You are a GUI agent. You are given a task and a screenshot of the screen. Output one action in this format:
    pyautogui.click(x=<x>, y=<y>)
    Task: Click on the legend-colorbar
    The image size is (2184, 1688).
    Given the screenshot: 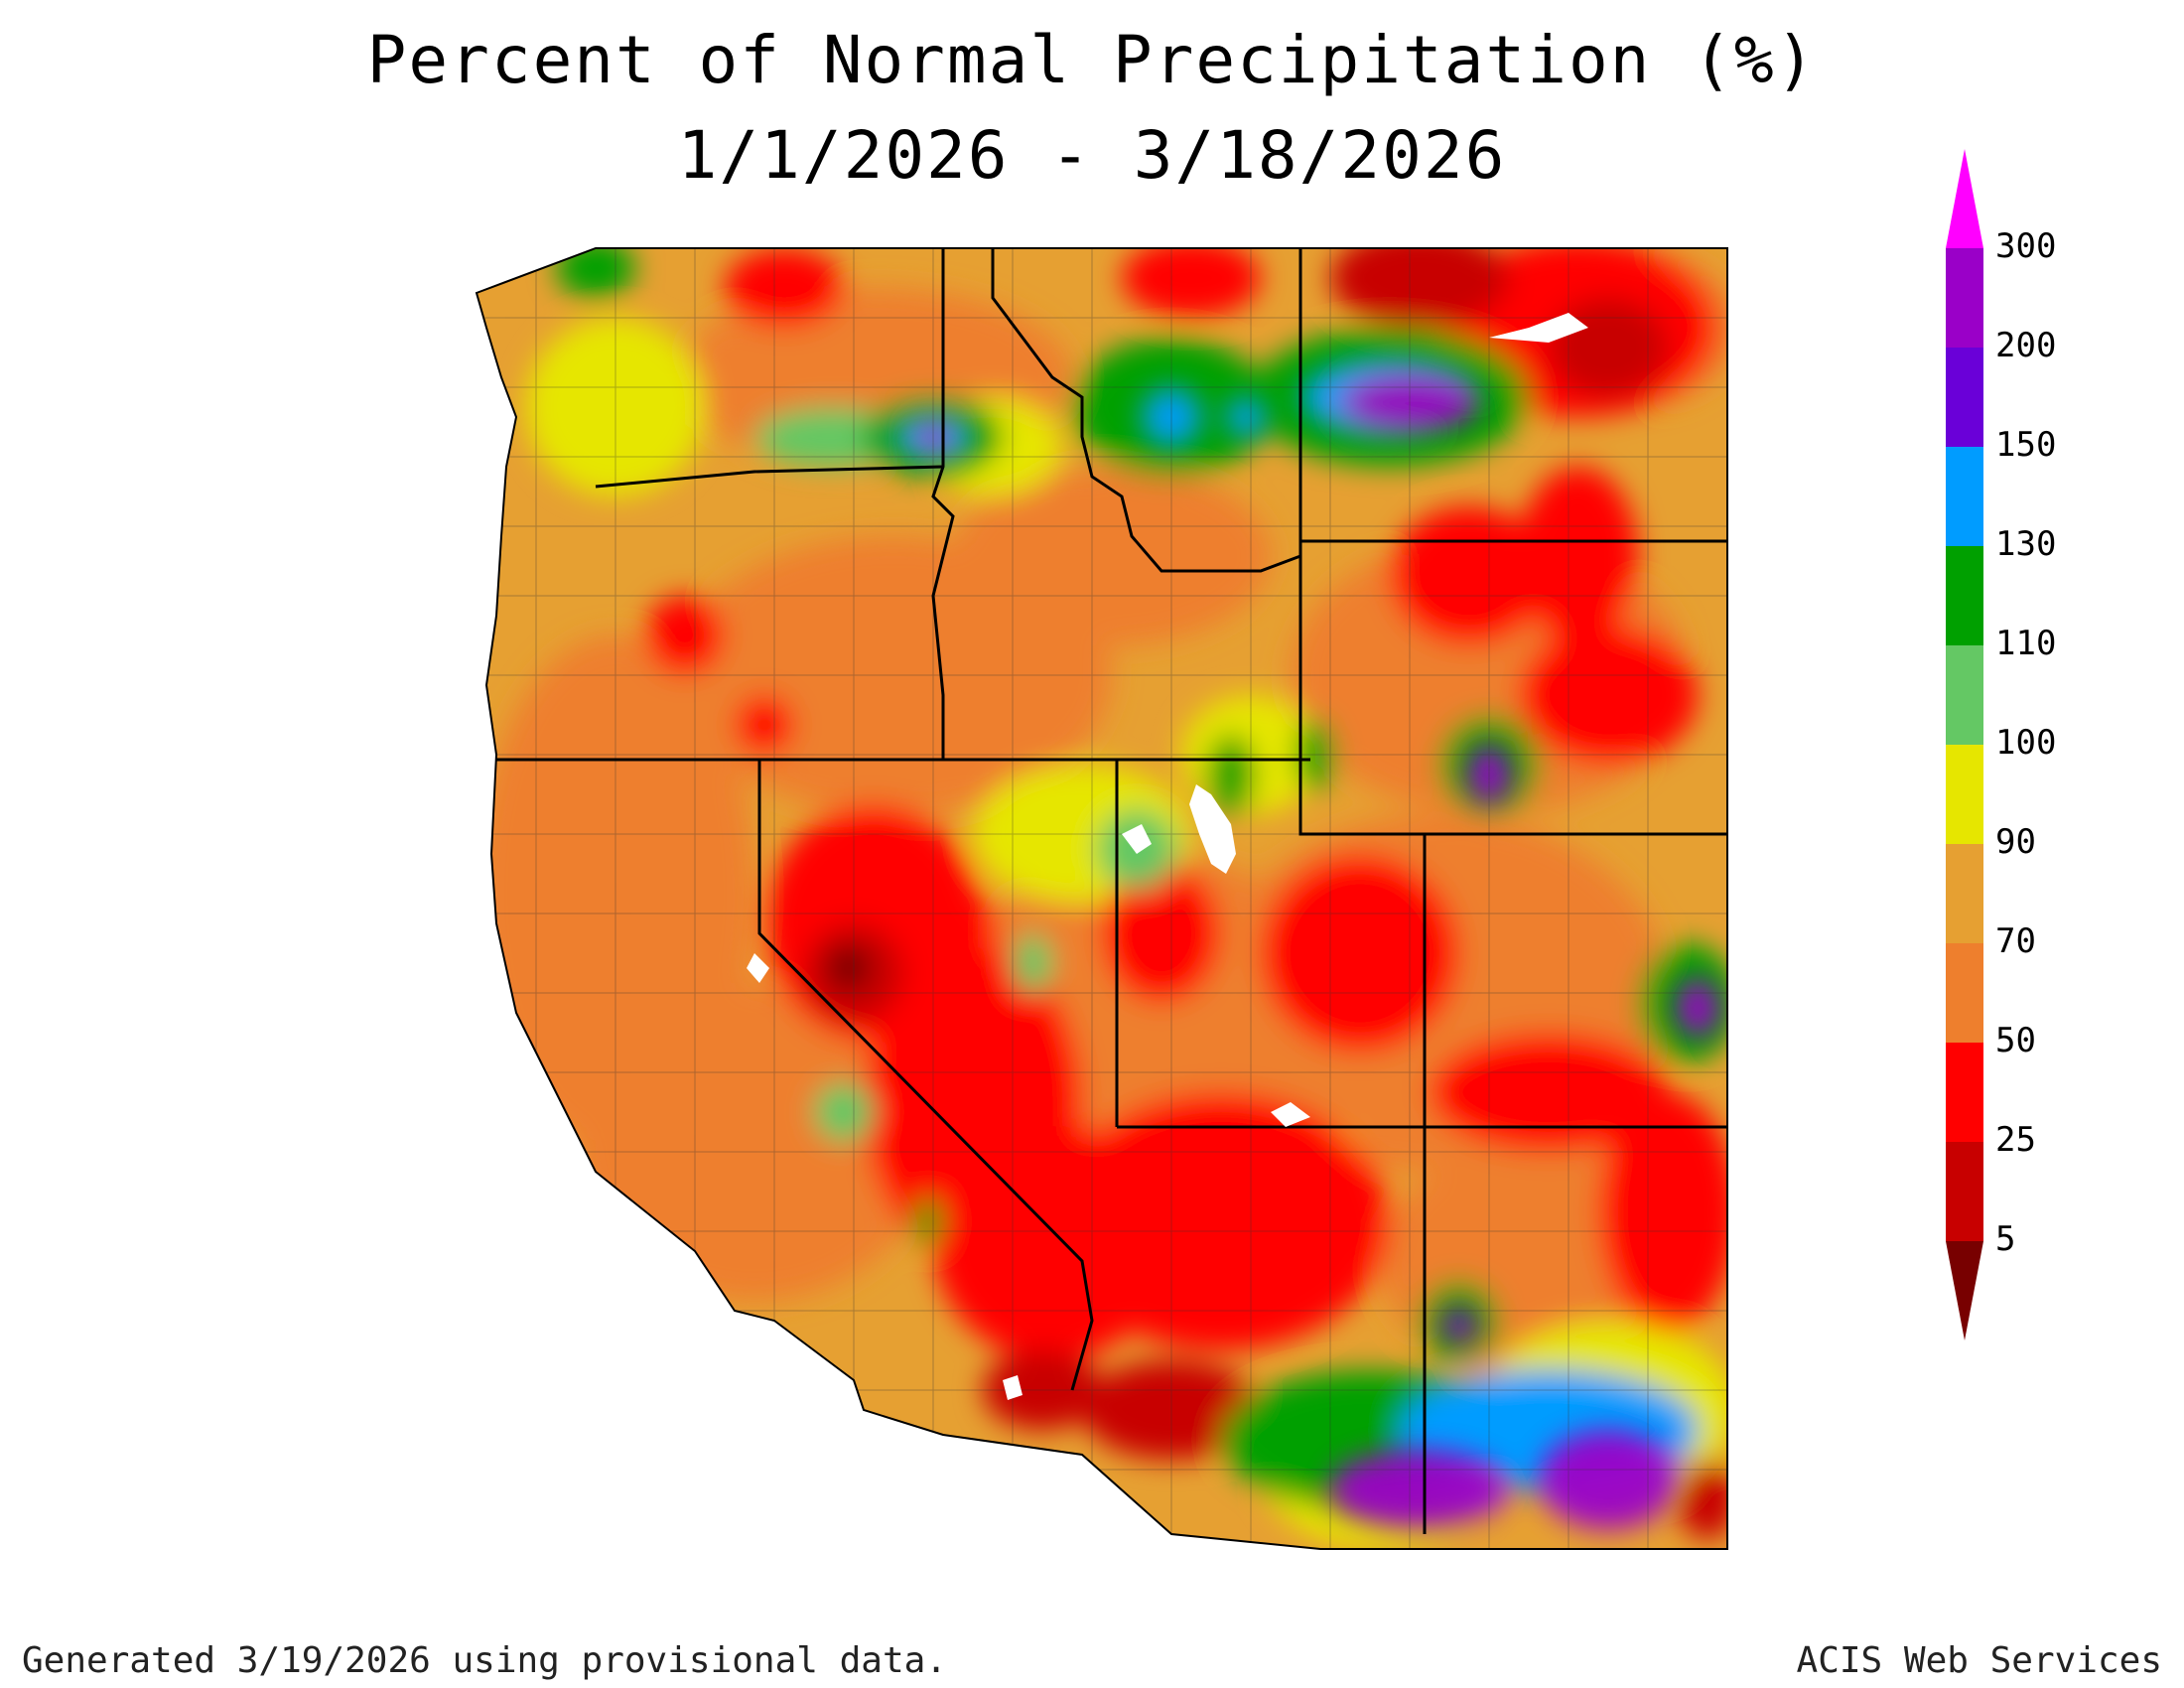 What is the action you would take?
    pyautogui.click(x=1964, y=744)
    